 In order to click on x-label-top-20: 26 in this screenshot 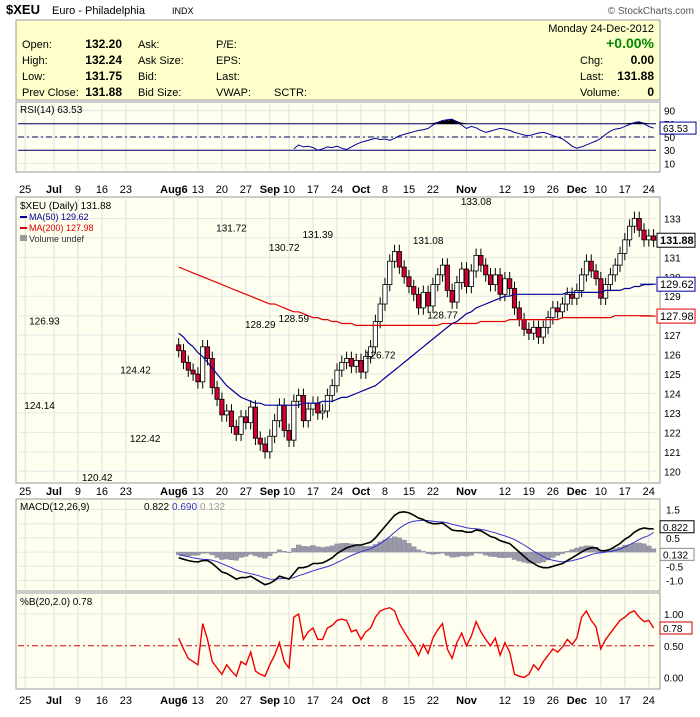, I will do `click(553, 190)`.